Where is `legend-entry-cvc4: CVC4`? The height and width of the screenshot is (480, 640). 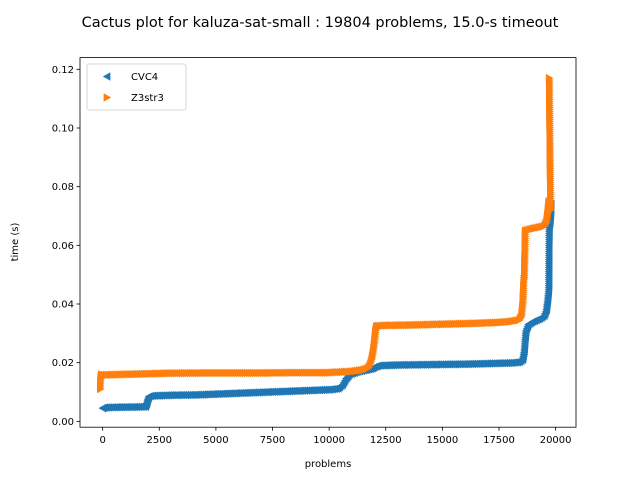
legend-entry-cvc4: CVC4 is located at coordinates (130, 77).